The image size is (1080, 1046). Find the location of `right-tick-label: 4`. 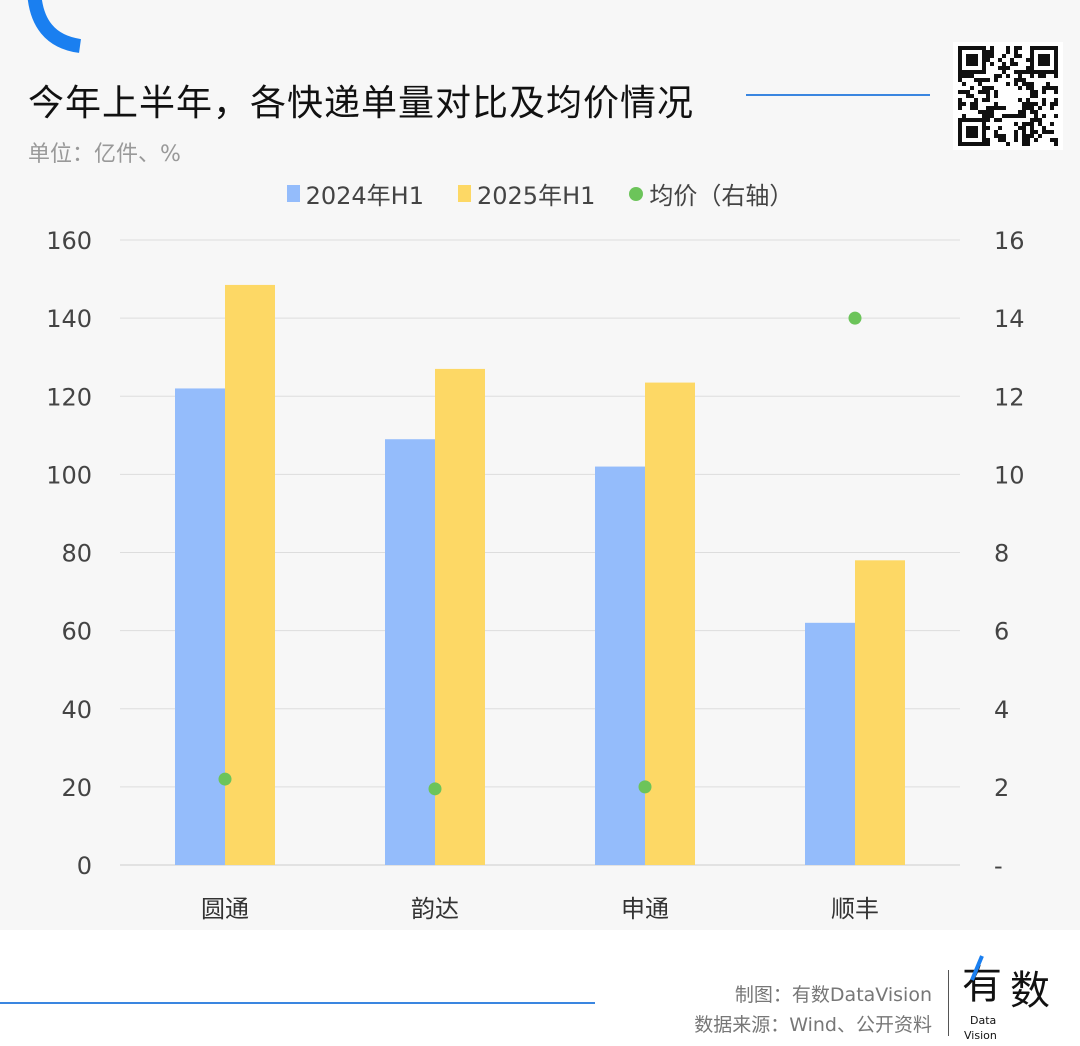

right-tick-label: 4 is located at coordinates (1001, 710).